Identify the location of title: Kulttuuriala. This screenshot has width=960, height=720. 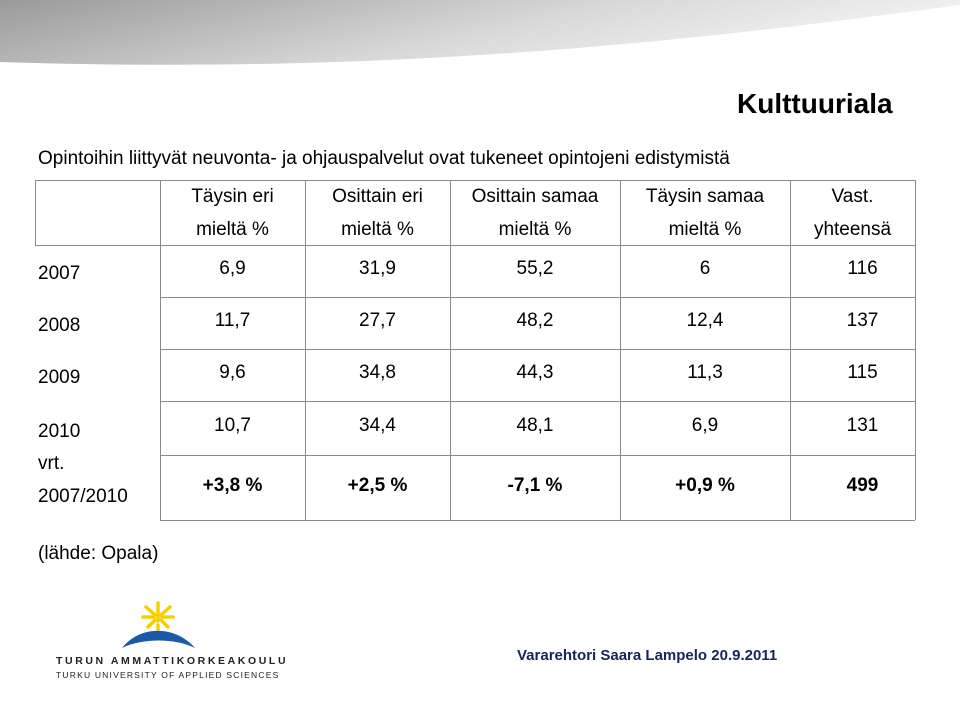
(815, 103).